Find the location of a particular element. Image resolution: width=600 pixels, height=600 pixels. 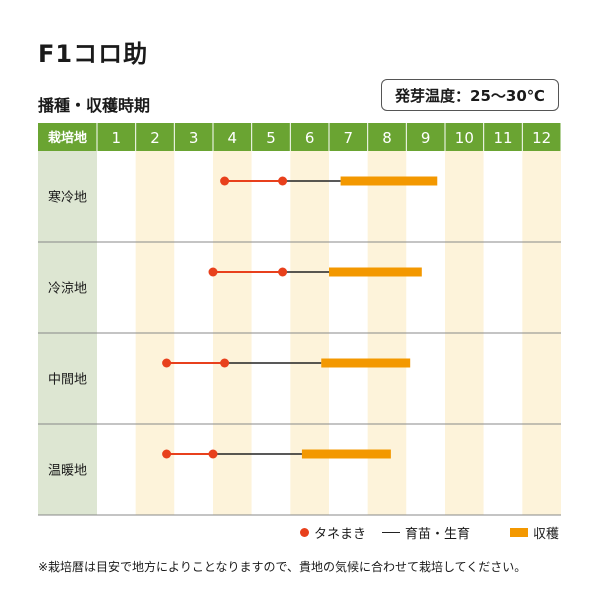

germination-temperature-label: 発芽温度：25～30℃ is located at coordinates (470, 95).